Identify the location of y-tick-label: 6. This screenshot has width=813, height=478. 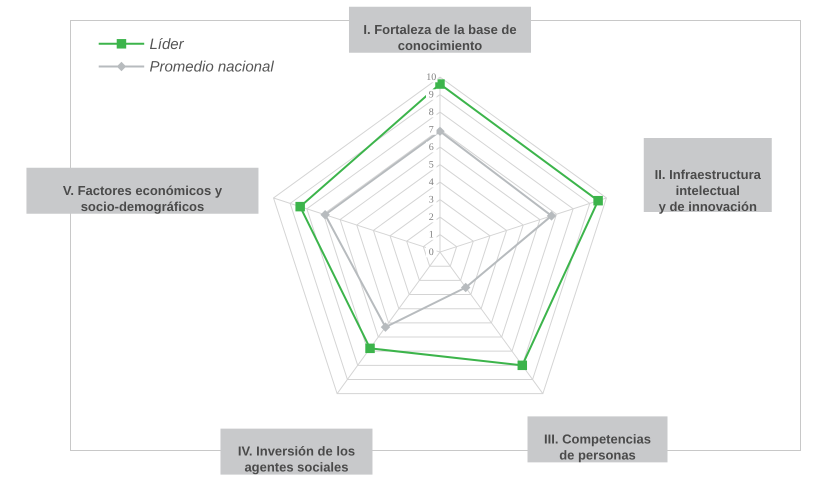
(431, 148).